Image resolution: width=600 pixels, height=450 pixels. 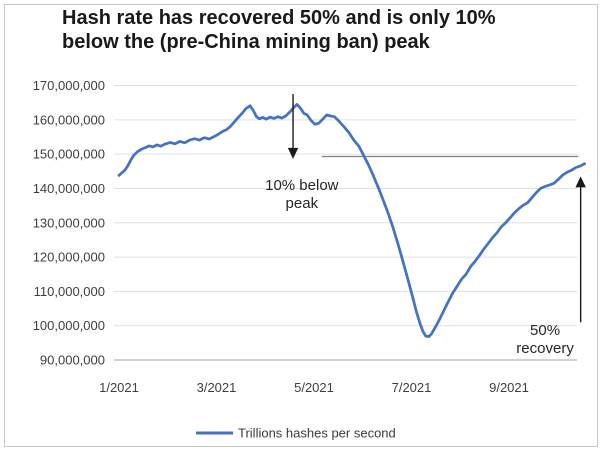 What do you see at coordinates (580, 249) in the screenshot?
I see `recovery-up-arrow` at bounding box center [580, 249].